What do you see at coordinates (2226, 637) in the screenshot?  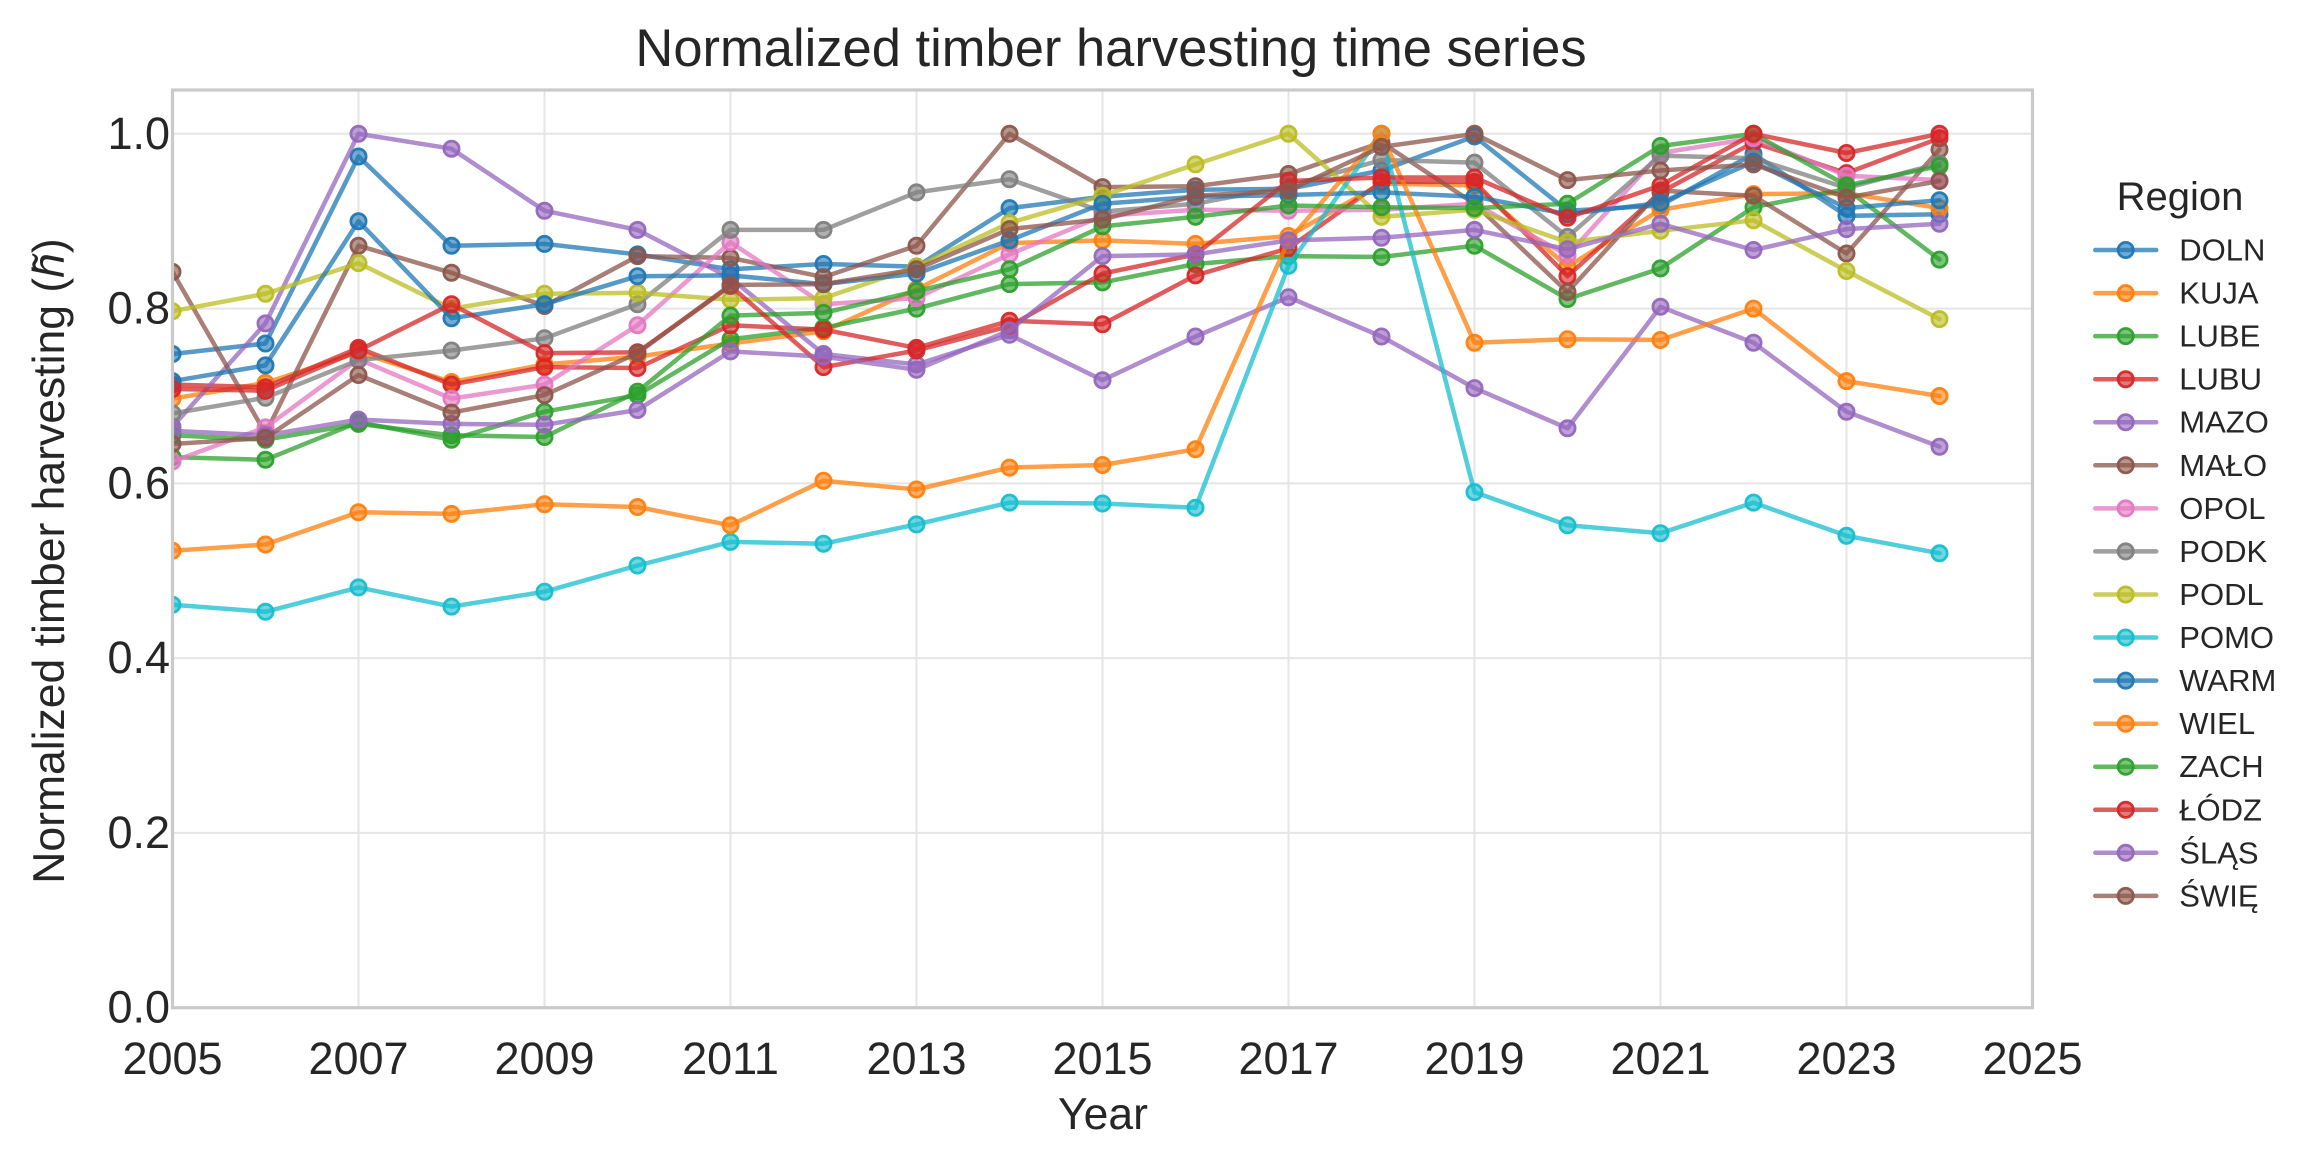 I see `svg-text: POMO` at bounding box center [2226, 637].